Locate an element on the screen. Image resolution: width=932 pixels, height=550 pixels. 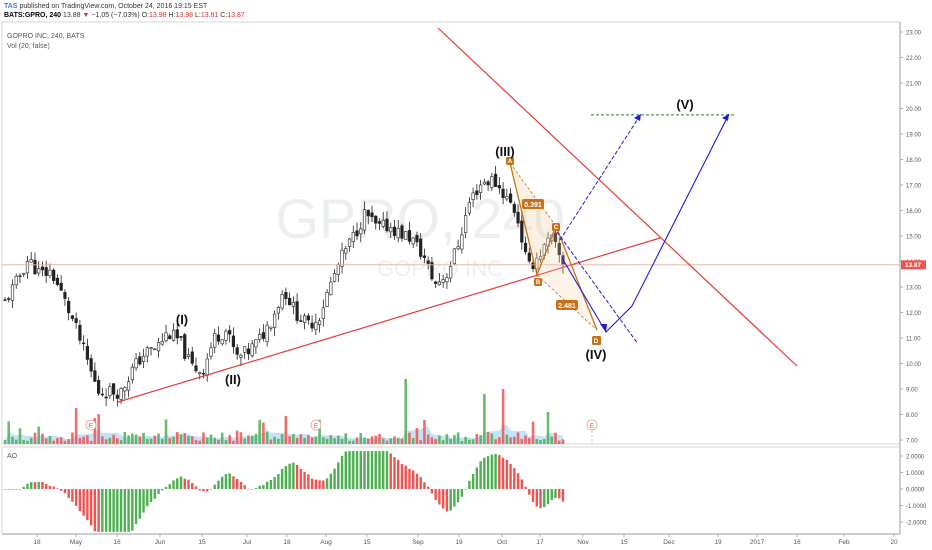
time-tick-label: 15 is located at coordinates (367, 542).